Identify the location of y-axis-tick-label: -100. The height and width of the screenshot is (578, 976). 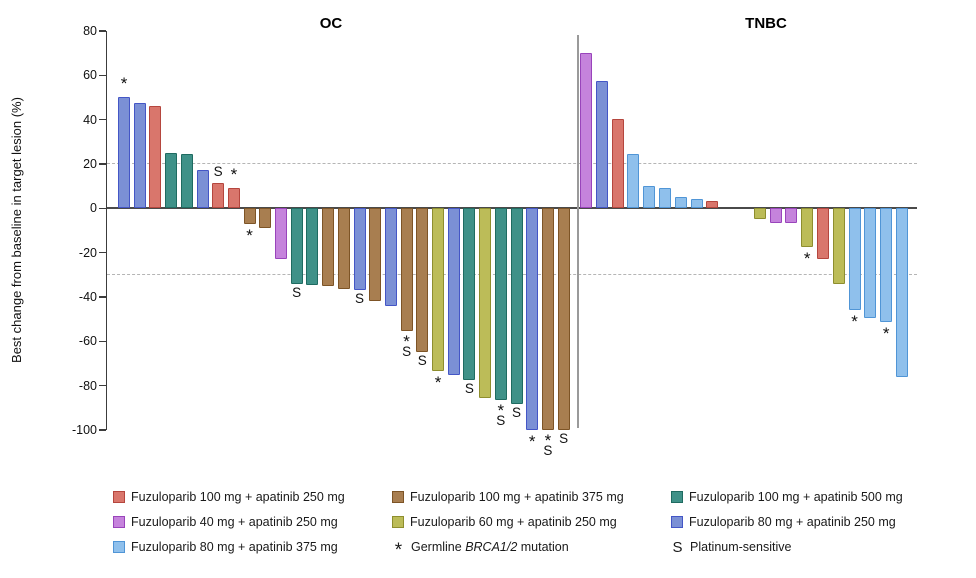
(84, 429).